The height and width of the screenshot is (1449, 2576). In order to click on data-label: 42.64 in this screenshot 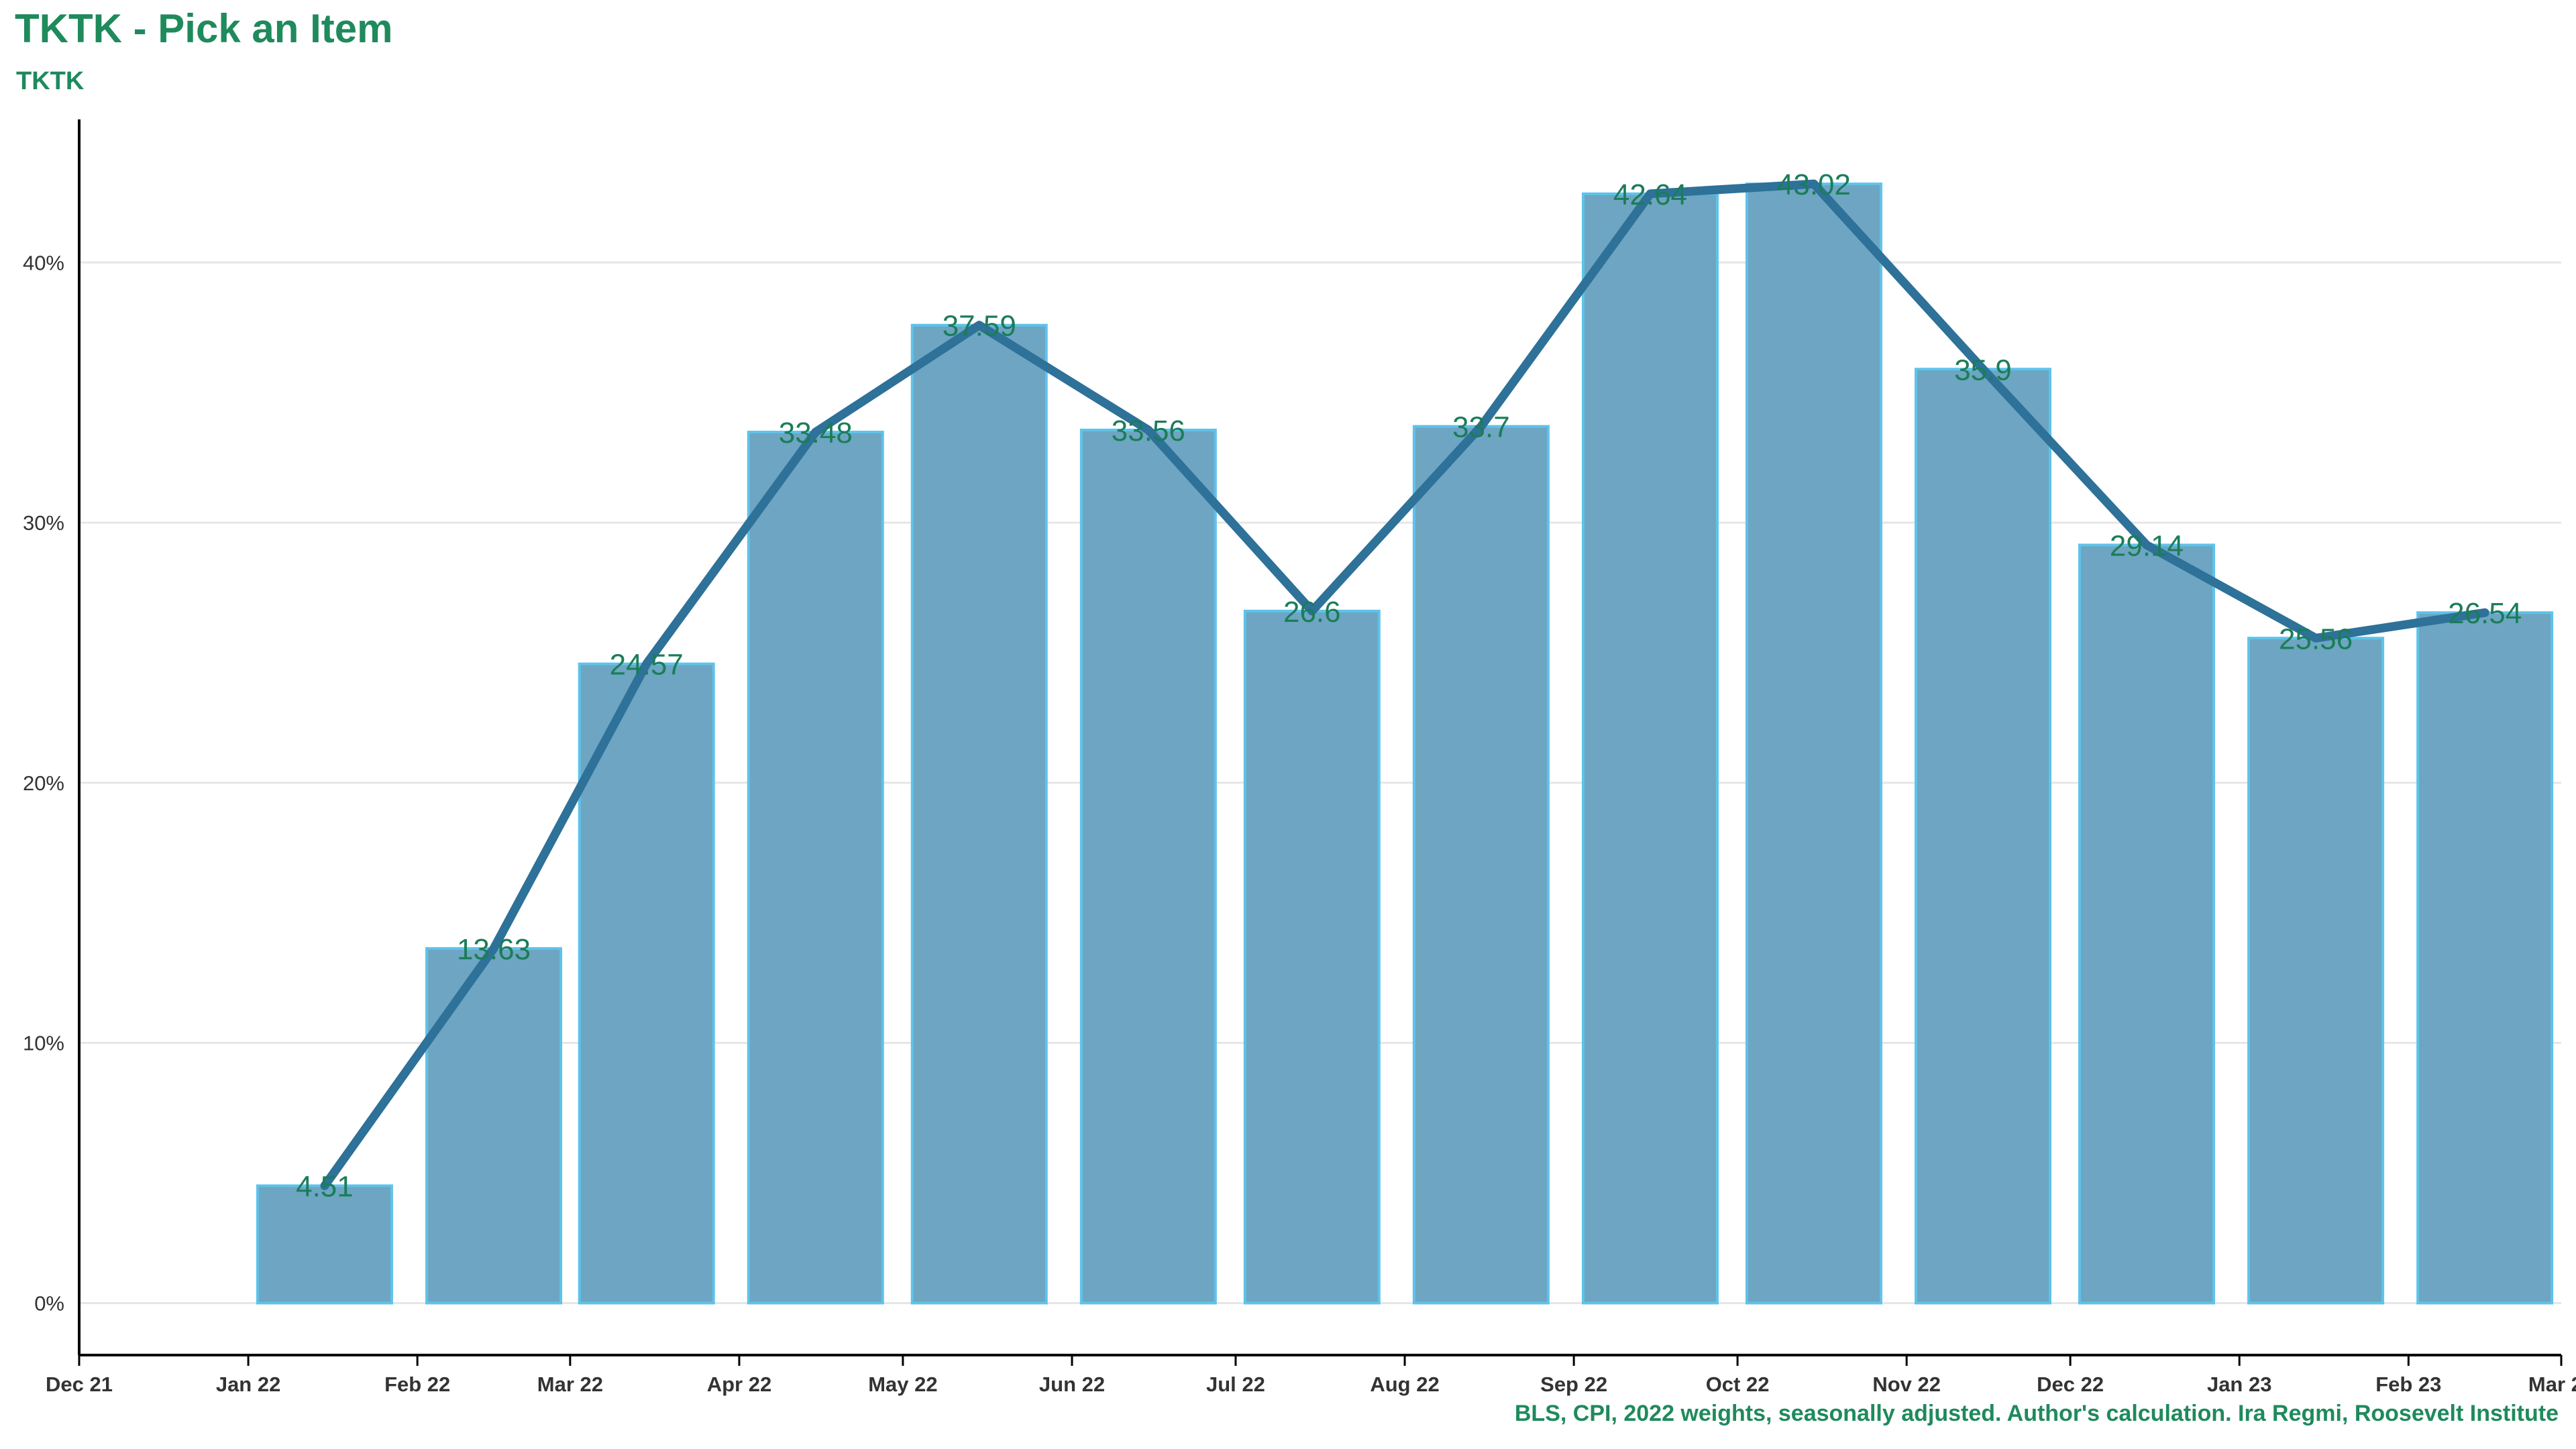, I will do `click(1650, 194)`.